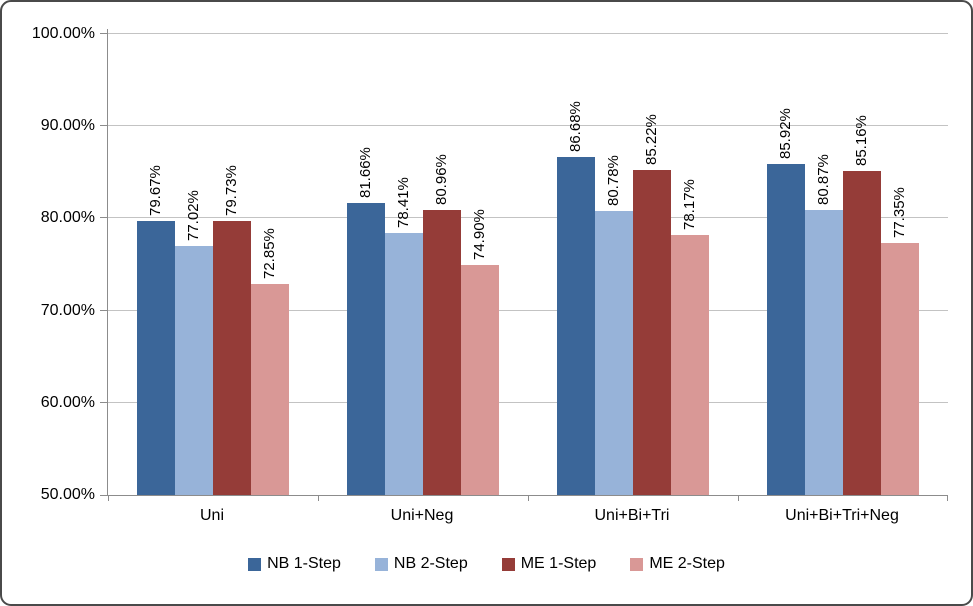  I want to click on y-axis-tick-label: 100.00%, so click(63, 33).